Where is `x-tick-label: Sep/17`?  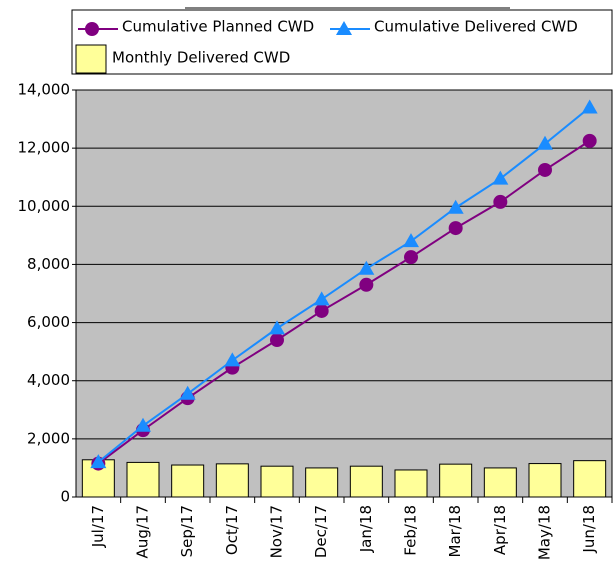
x-tick-label: Sep/17 is located at coordinates (187, 531).